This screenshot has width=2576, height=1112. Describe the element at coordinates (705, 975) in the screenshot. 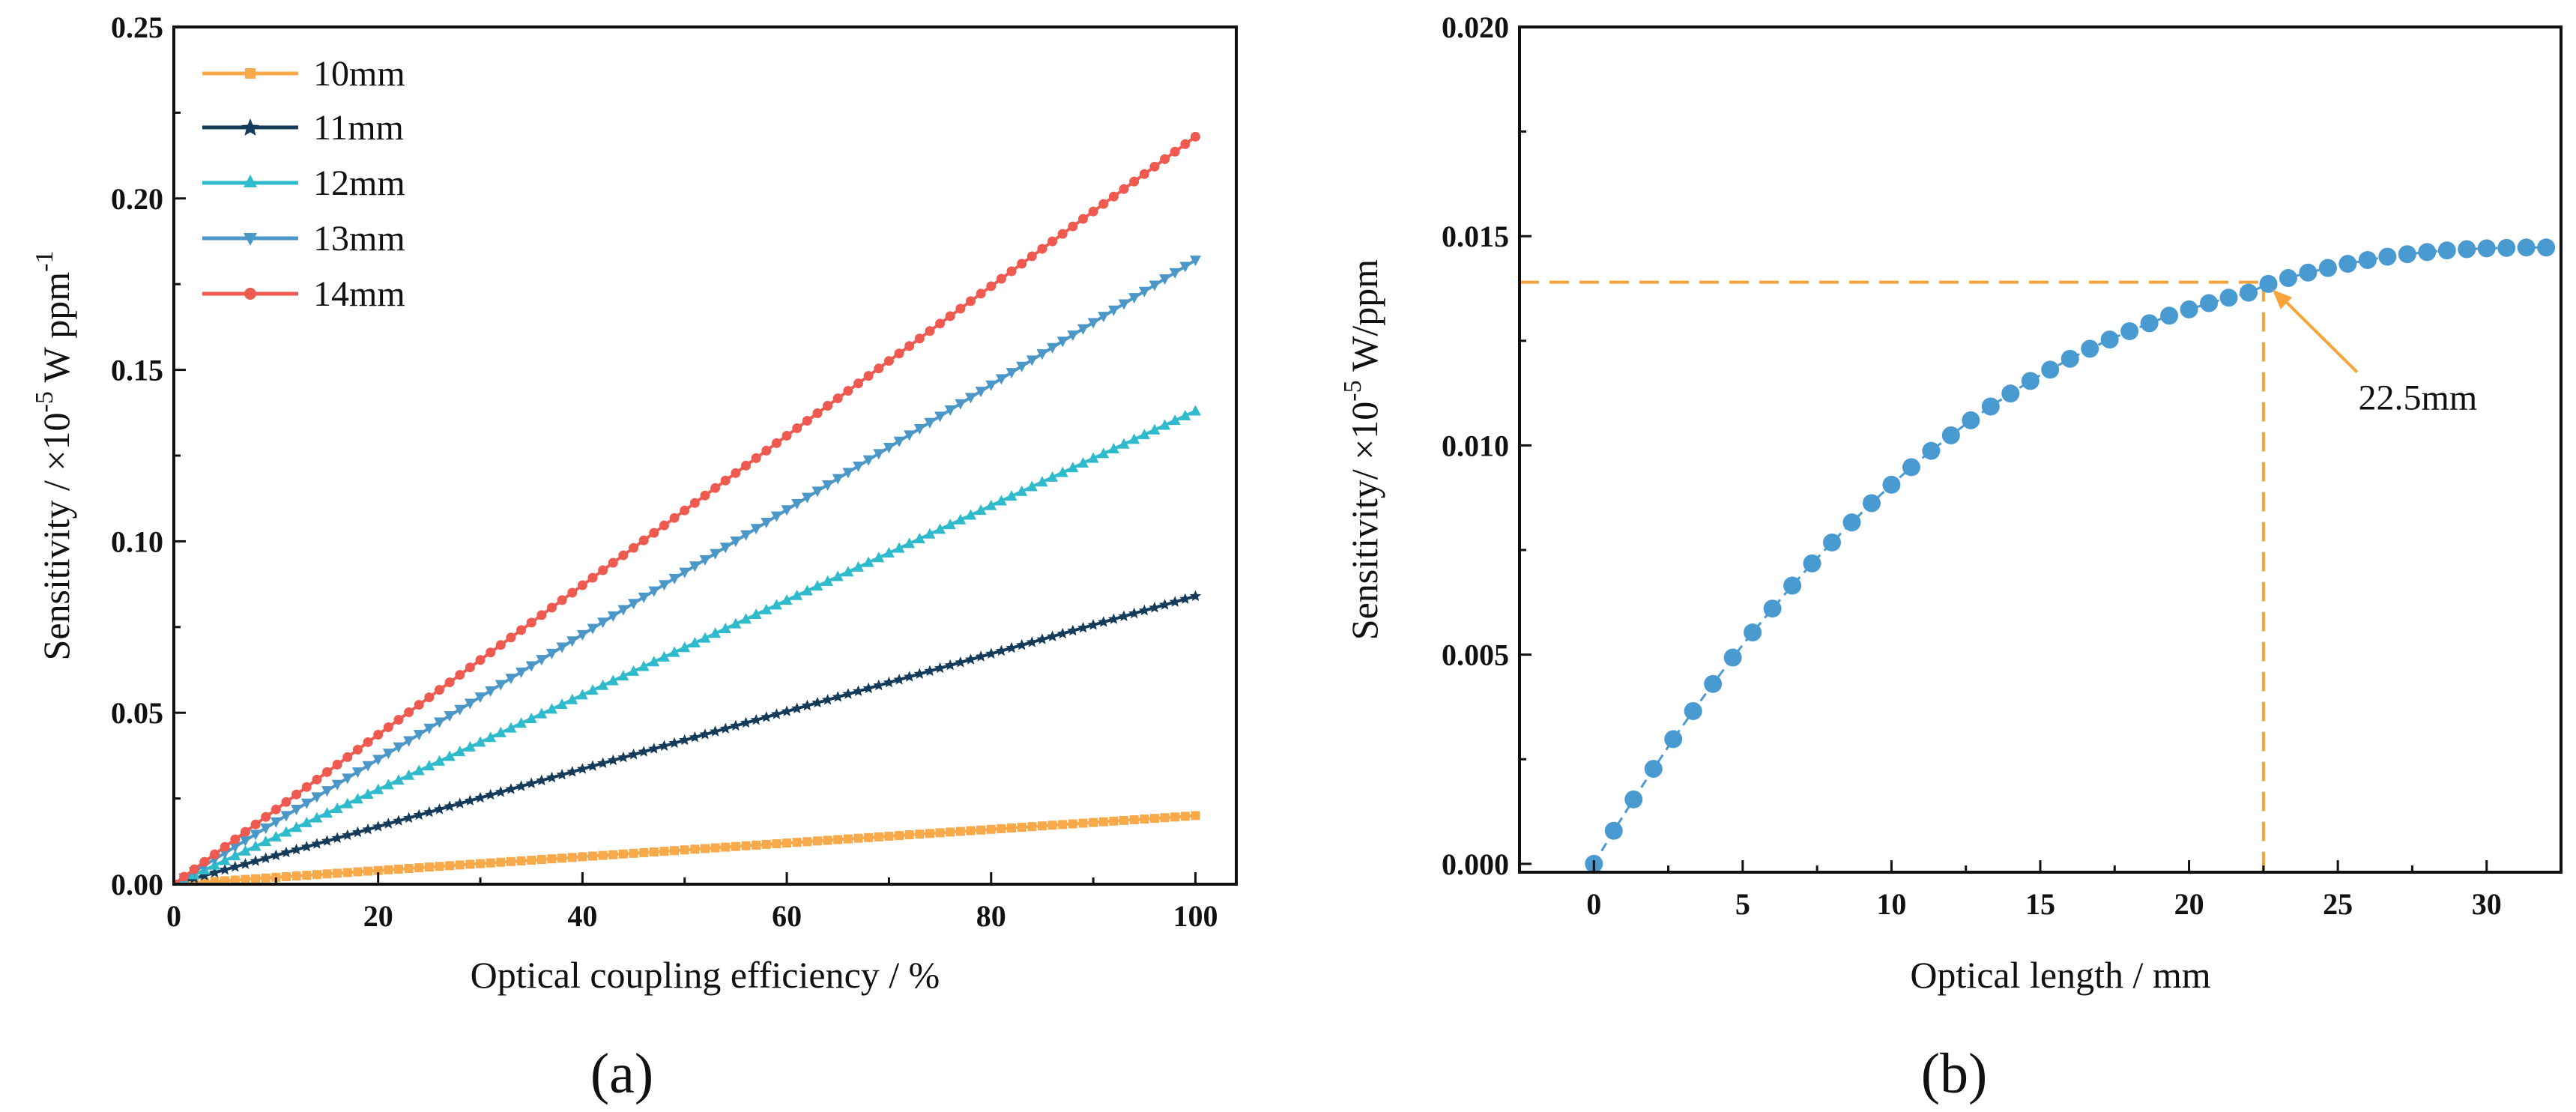

I see `chart-a-x-axis-title: Optical coupling efficiency / %` at that location.